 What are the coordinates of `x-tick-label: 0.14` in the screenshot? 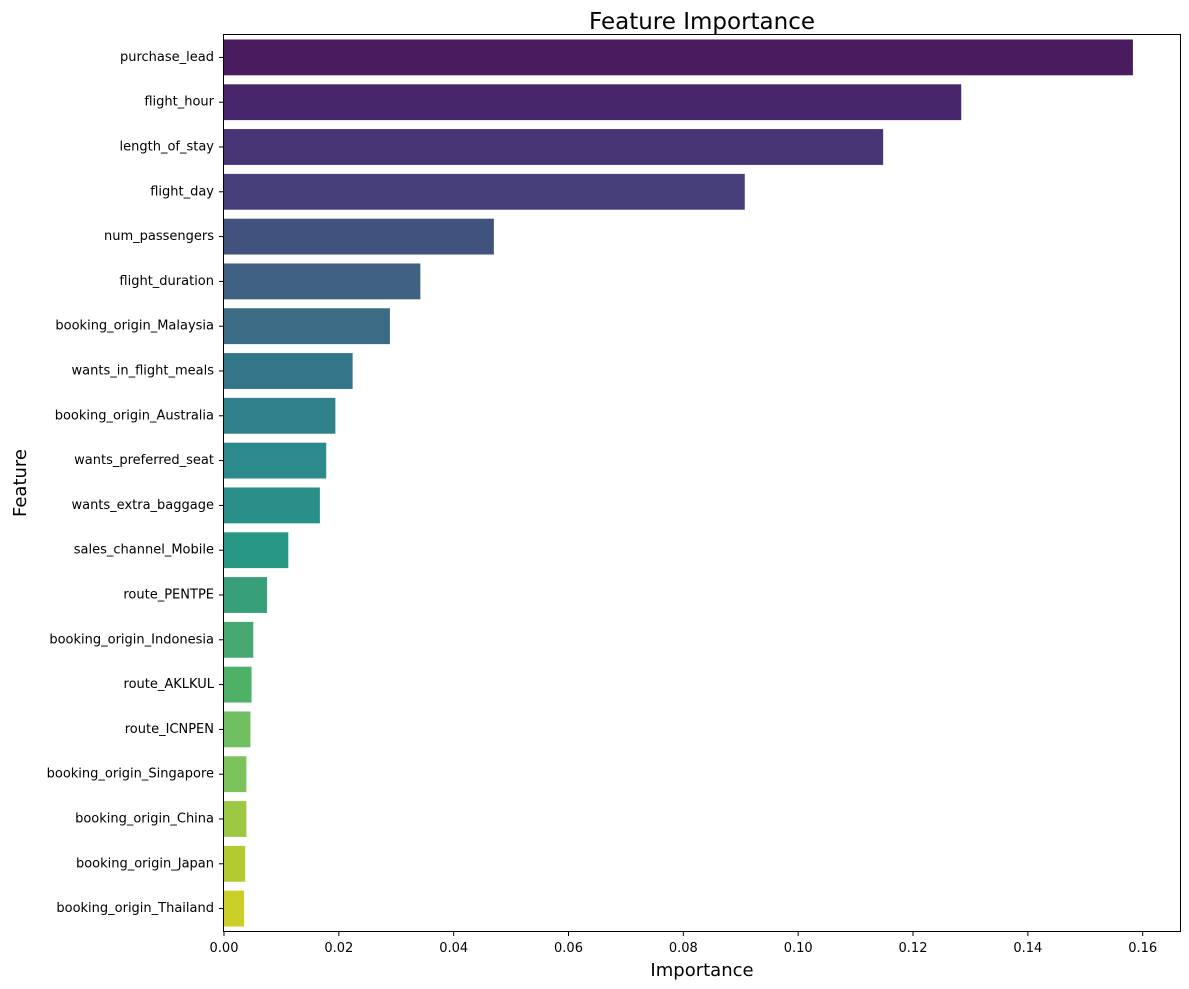 It's located at (1027, 948).